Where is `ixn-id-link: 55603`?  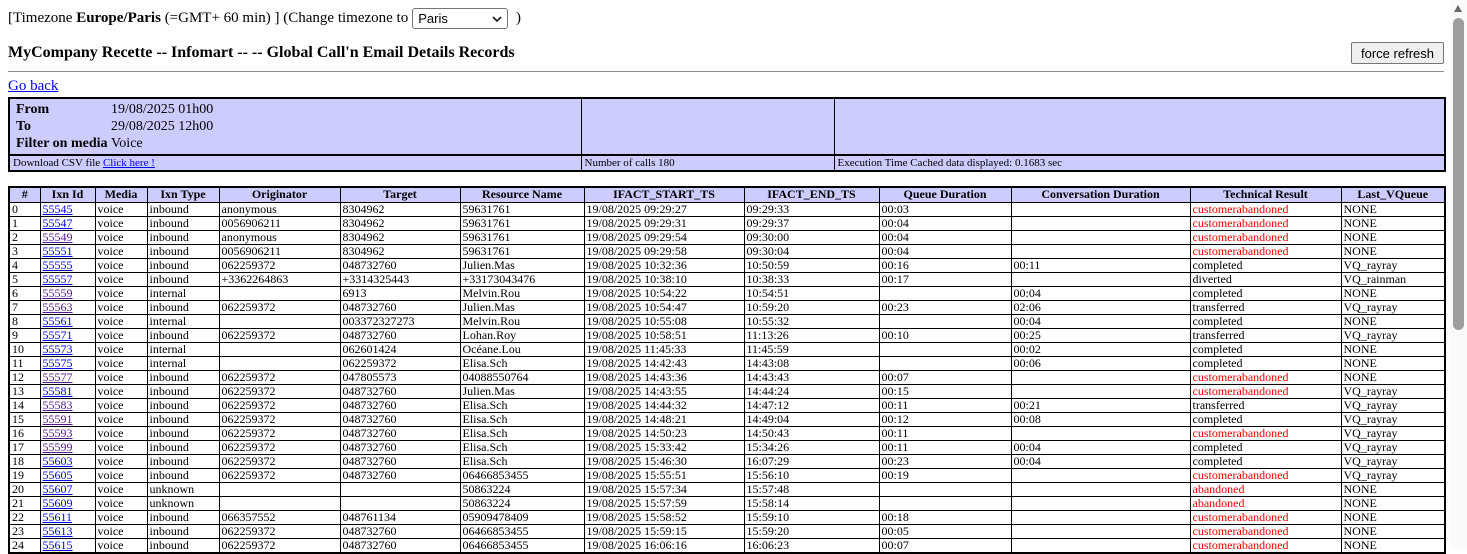
ixn-id-link: 55603 is located at coordinates (57, 461).